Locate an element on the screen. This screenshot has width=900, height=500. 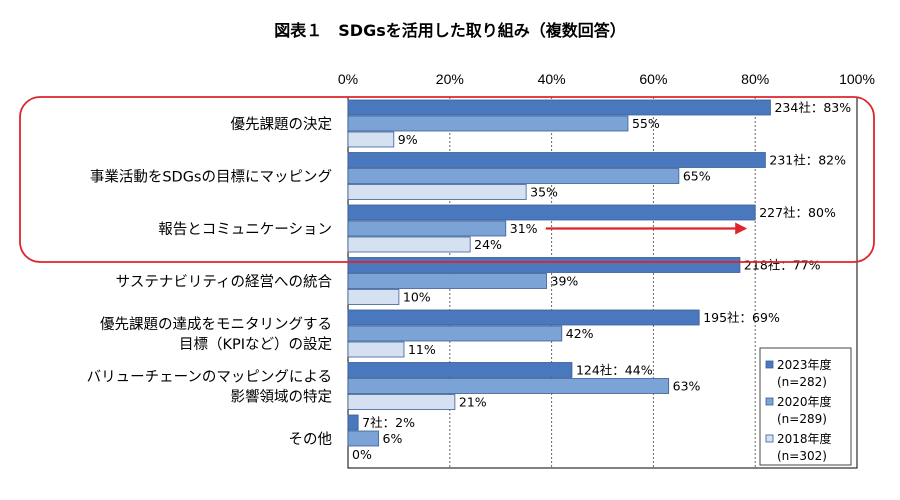
x-tick-label: 0% is located at coordinates (348, 79).